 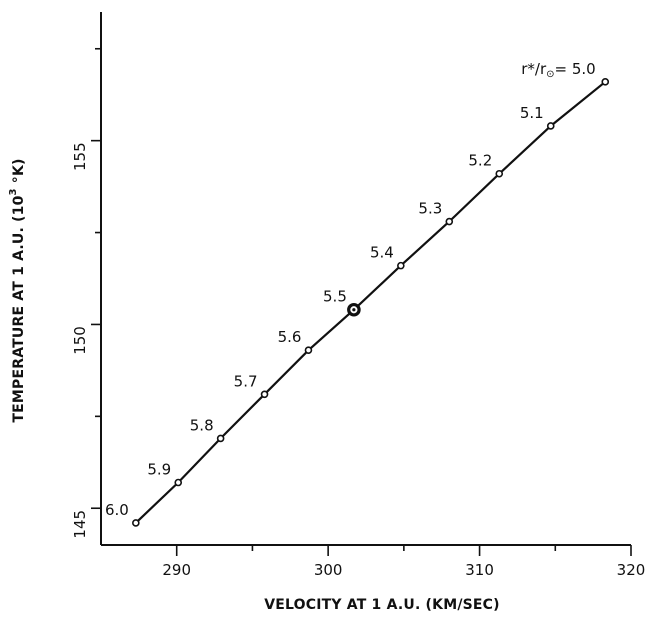 I want to click on y-axis-title: TEMPERATURE AT 1 A.U. (103 °K), so click(x=17, y=290).